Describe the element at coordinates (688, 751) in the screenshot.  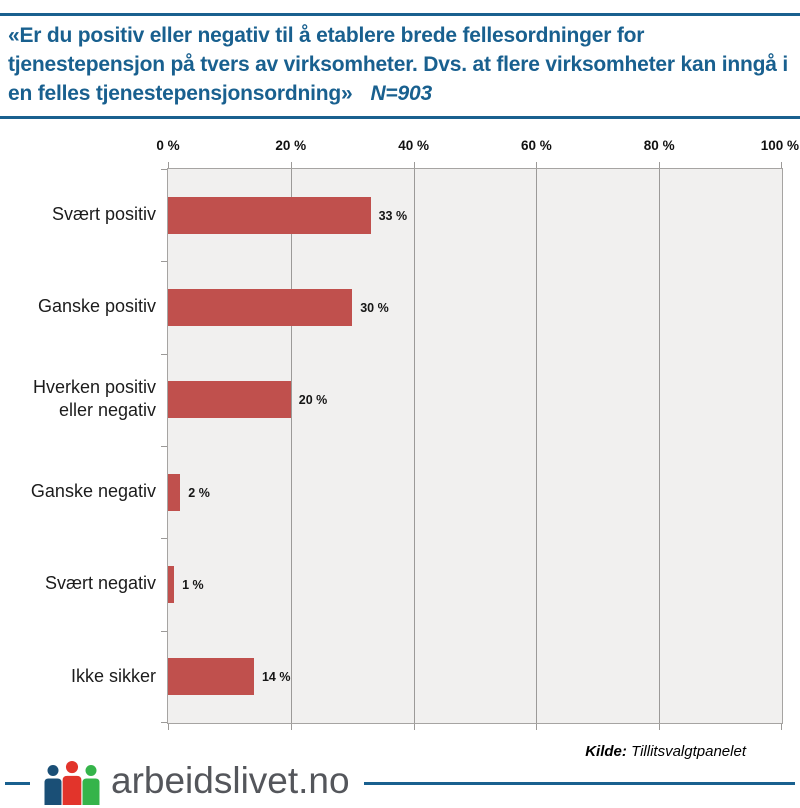
I see `source-value: Tillitsvalgtpanelet` at that location.